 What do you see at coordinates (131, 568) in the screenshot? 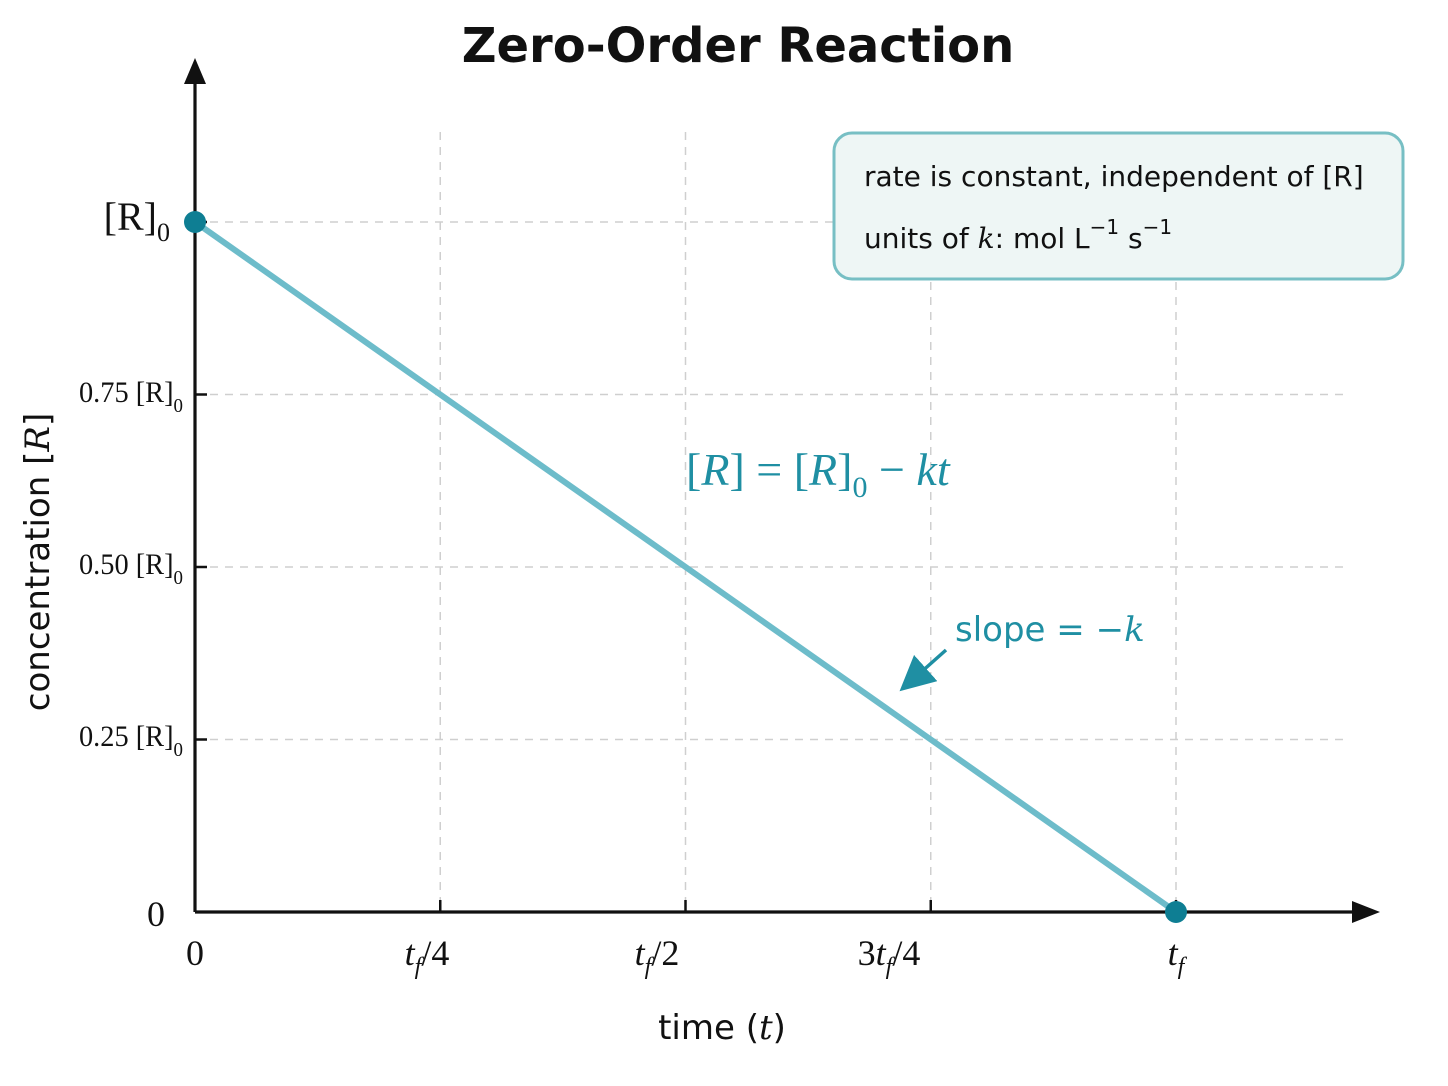
I see `y-tick-label-0.50: 0.50 [R]0` at bounding box center [131, 568].